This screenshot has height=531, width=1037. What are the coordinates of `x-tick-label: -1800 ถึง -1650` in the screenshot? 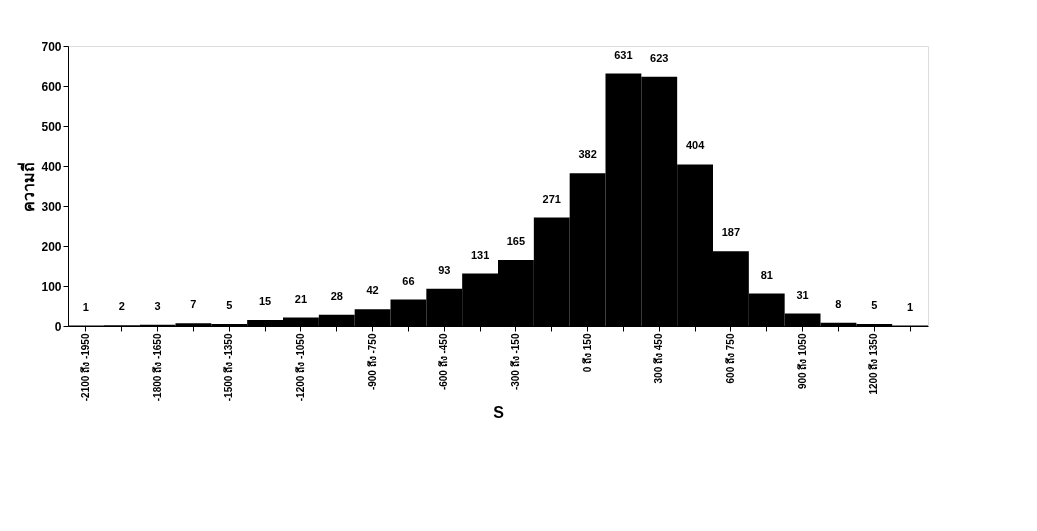 It's located at (157, 367).